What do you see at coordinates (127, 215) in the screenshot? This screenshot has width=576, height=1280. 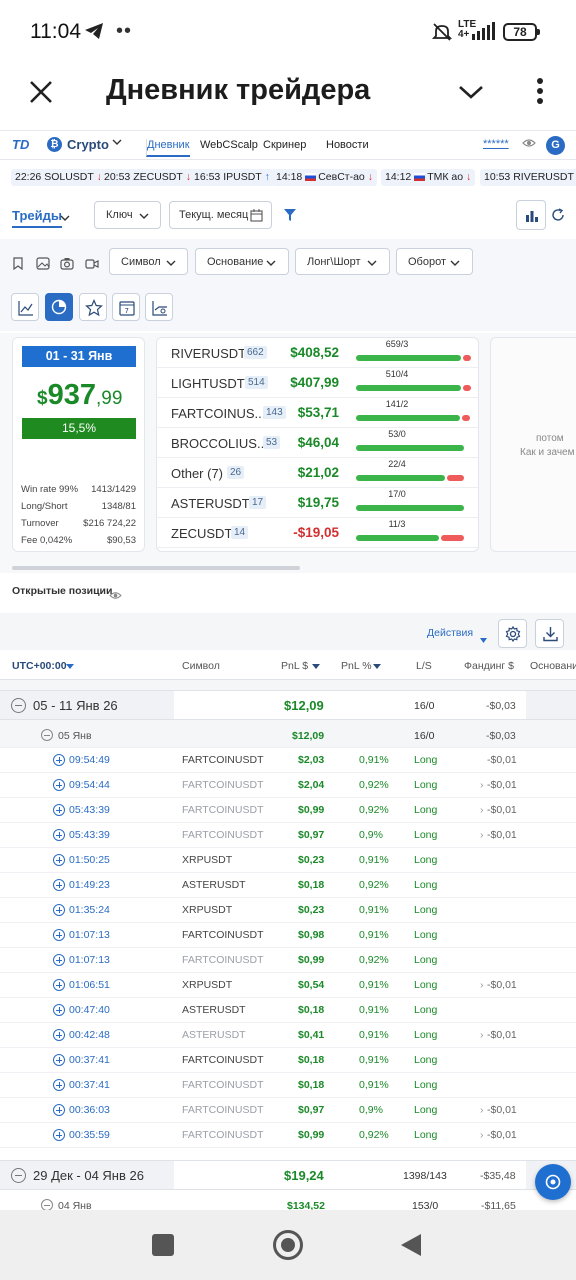 I see `key-dropdown: Ключ` at bounding box center [127, 215].